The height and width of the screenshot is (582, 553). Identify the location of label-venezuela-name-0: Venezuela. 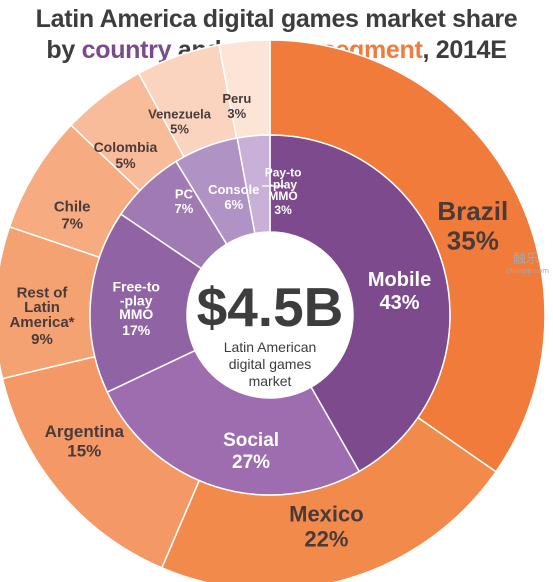
(180, 114).